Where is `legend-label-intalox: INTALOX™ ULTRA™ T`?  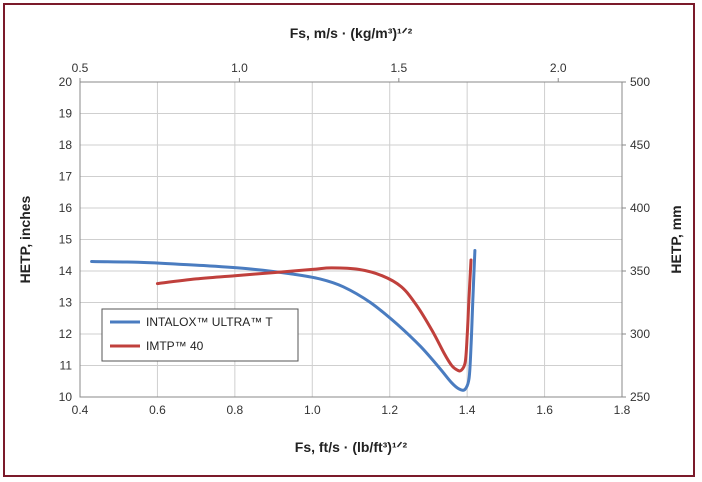
legend-label-intalox: INTALOX™ ULTRA™ T is located at coordinates (209, 322).